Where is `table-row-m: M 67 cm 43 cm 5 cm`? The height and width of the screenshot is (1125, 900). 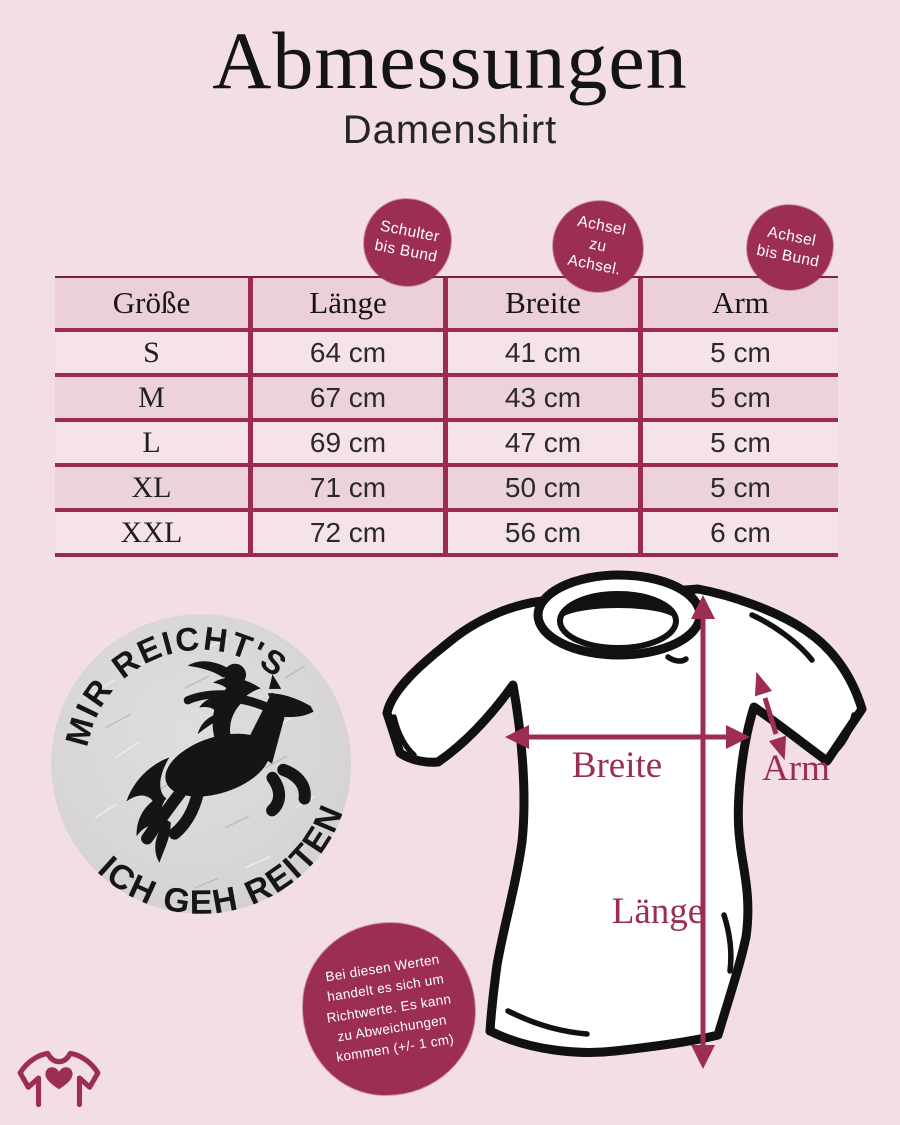
table-row-m: M 67 cm 43 cm 5 cm is located at coordinates (446, 399).